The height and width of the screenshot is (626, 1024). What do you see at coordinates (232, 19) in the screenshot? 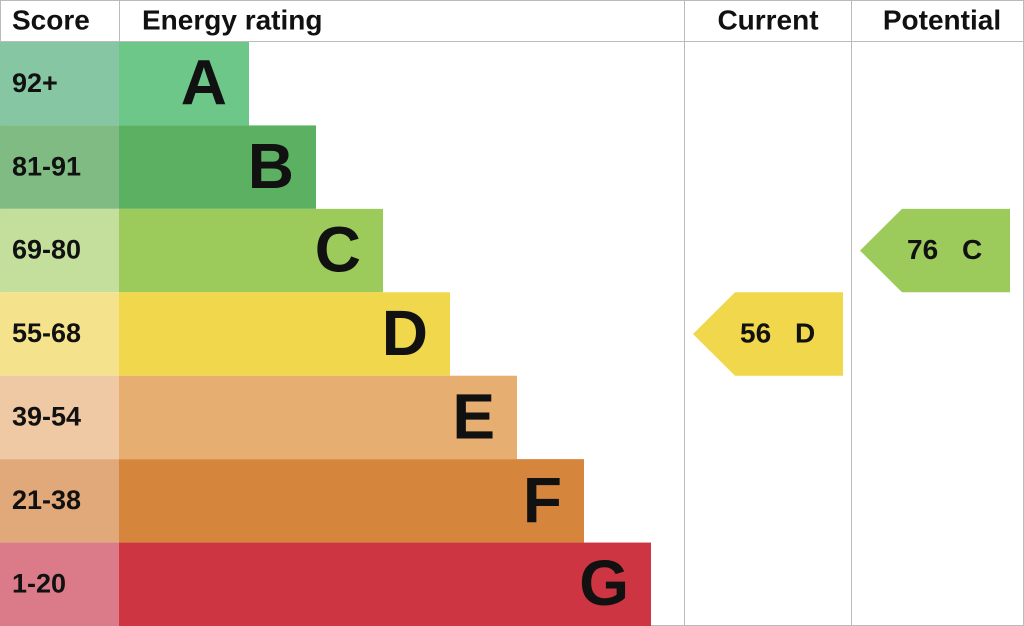
I see `header-rating: Energy rating` at bounding box center [232, 19].